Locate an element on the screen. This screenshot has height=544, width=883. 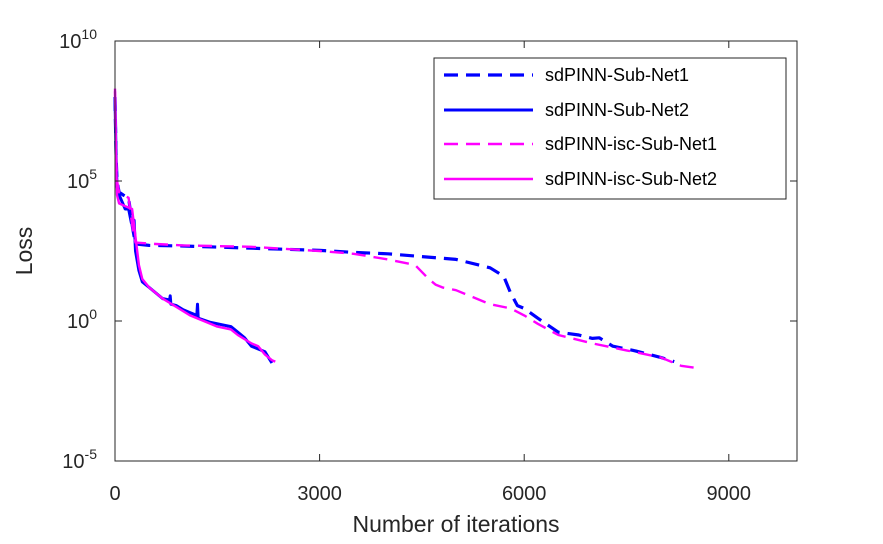
x-tick-label: 6000 is located at coordinates (524, 494).